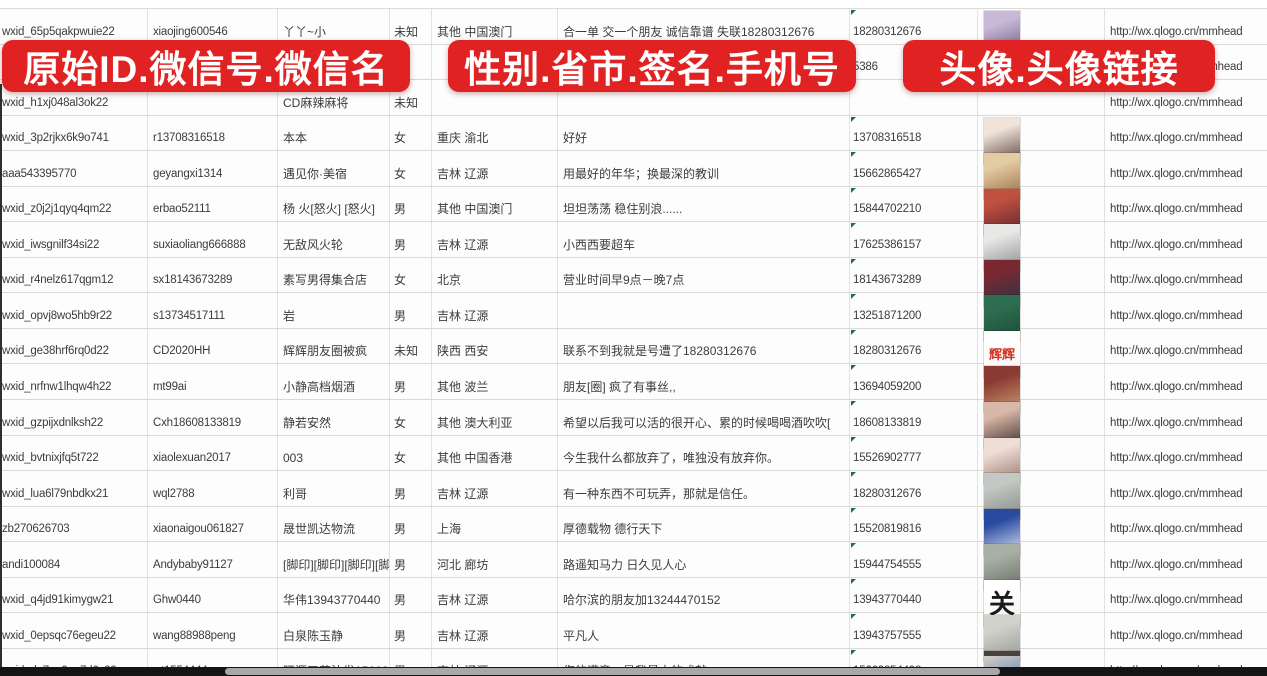 The height and width of the screenshot is (676, 1267). What do you see at coordinates (213, 595) in the screenshot?
I see `cell-wechat-id: Ghw0440` at bounding box center [213, 595].